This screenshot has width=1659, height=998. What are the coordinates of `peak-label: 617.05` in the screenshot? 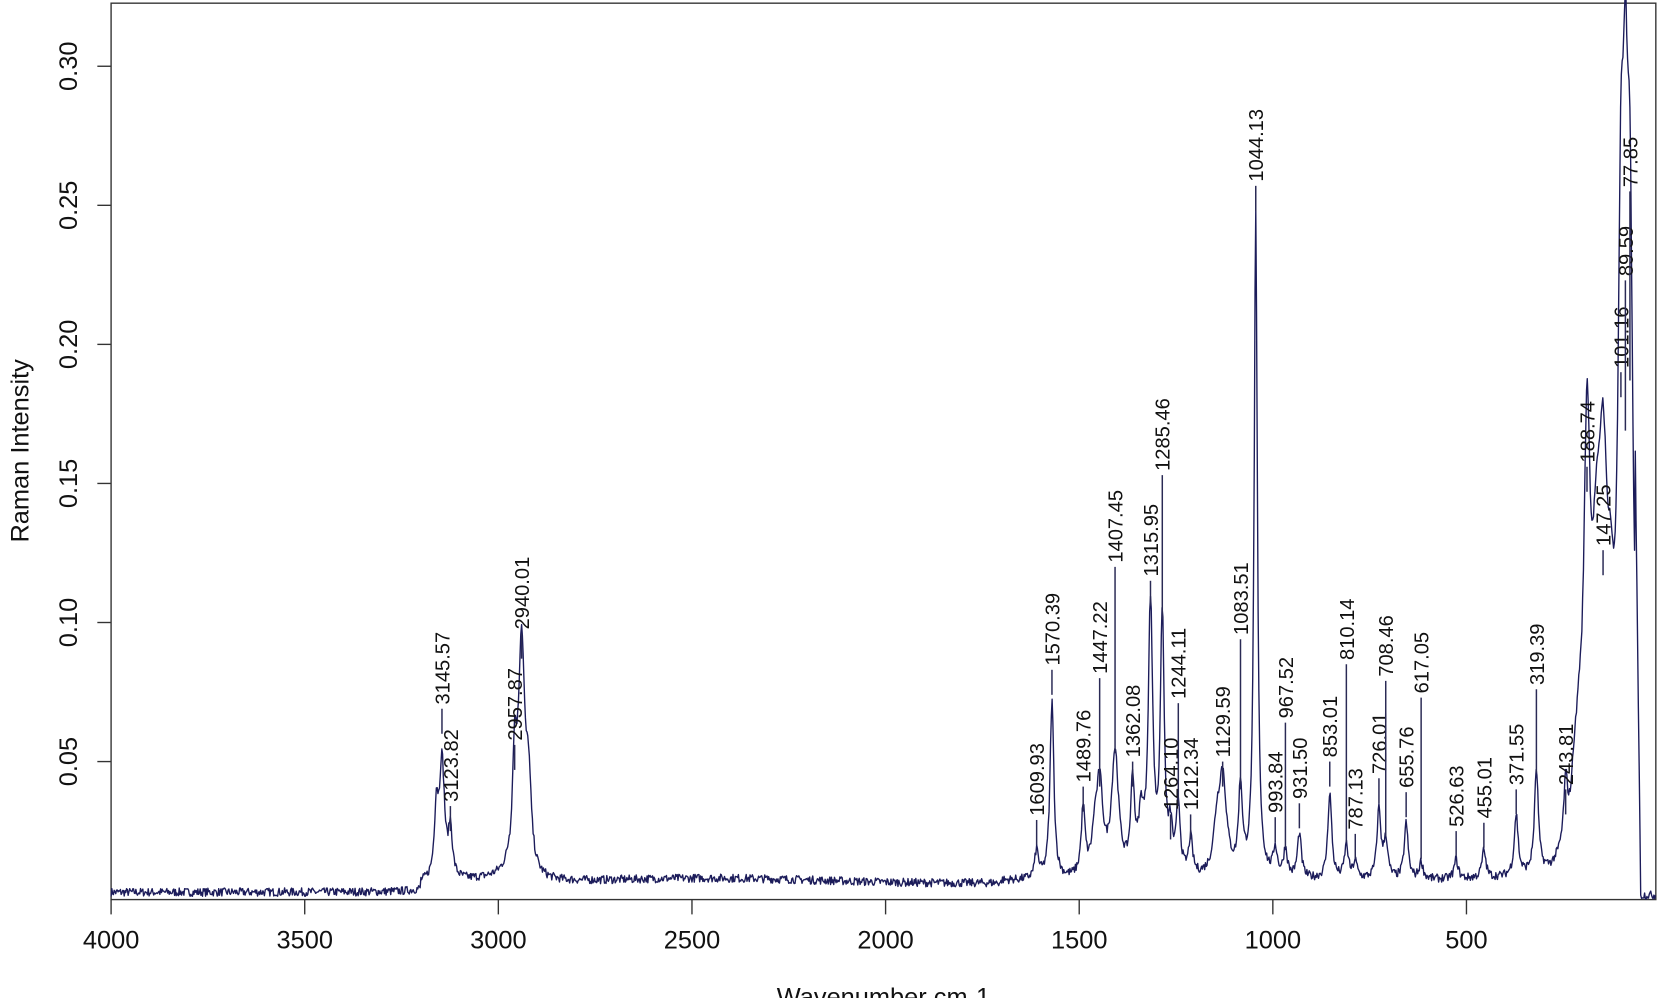 It's located at (1423, 662).